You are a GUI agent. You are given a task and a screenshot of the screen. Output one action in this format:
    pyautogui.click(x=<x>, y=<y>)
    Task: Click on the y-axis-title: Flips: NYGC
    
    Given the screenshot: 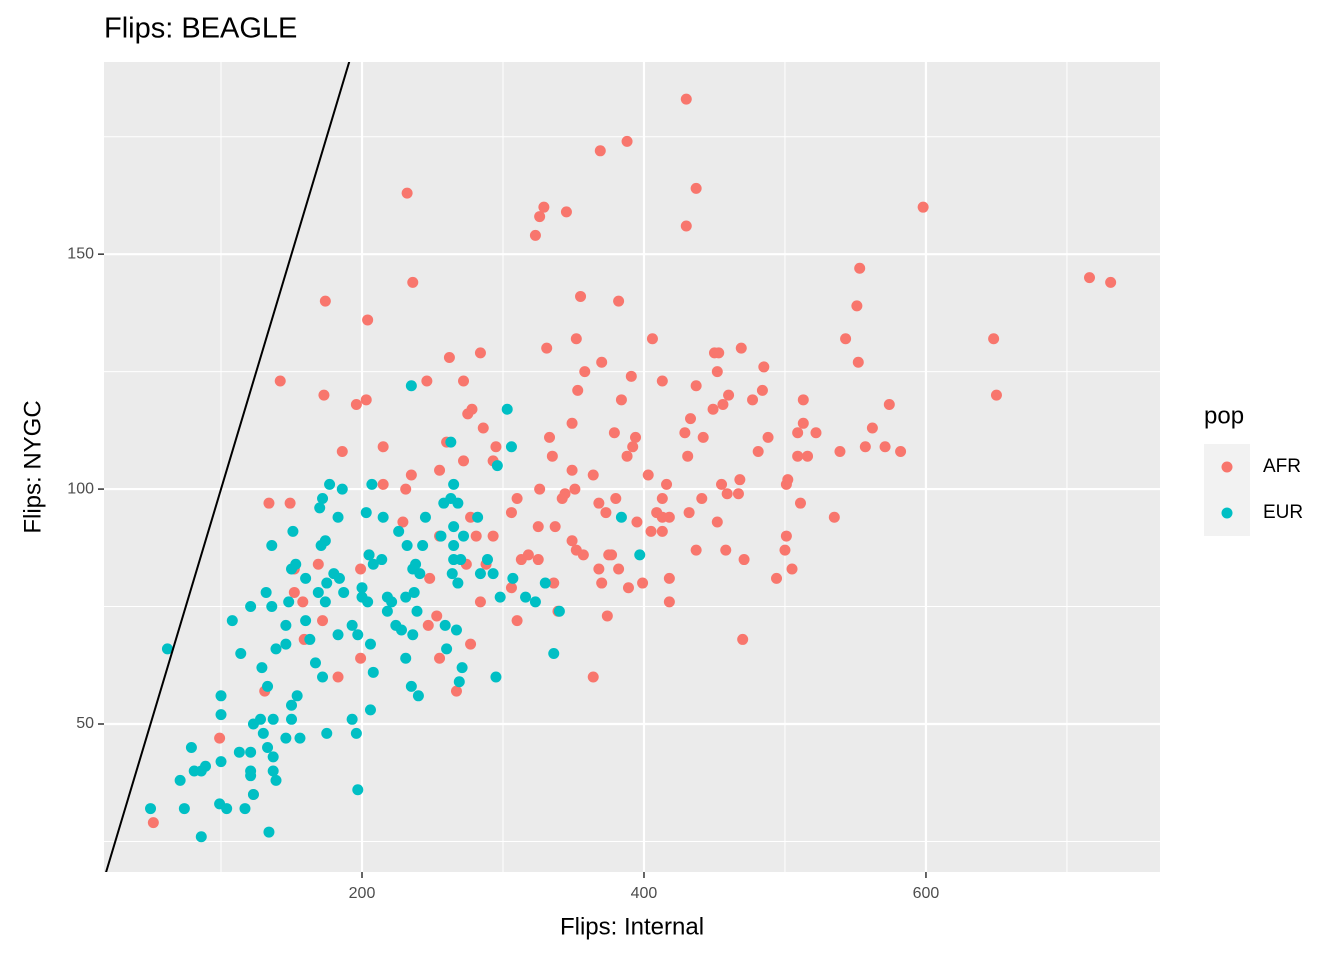 What is the action you would take?
    pyautogui.click(x=32, y=466)
    